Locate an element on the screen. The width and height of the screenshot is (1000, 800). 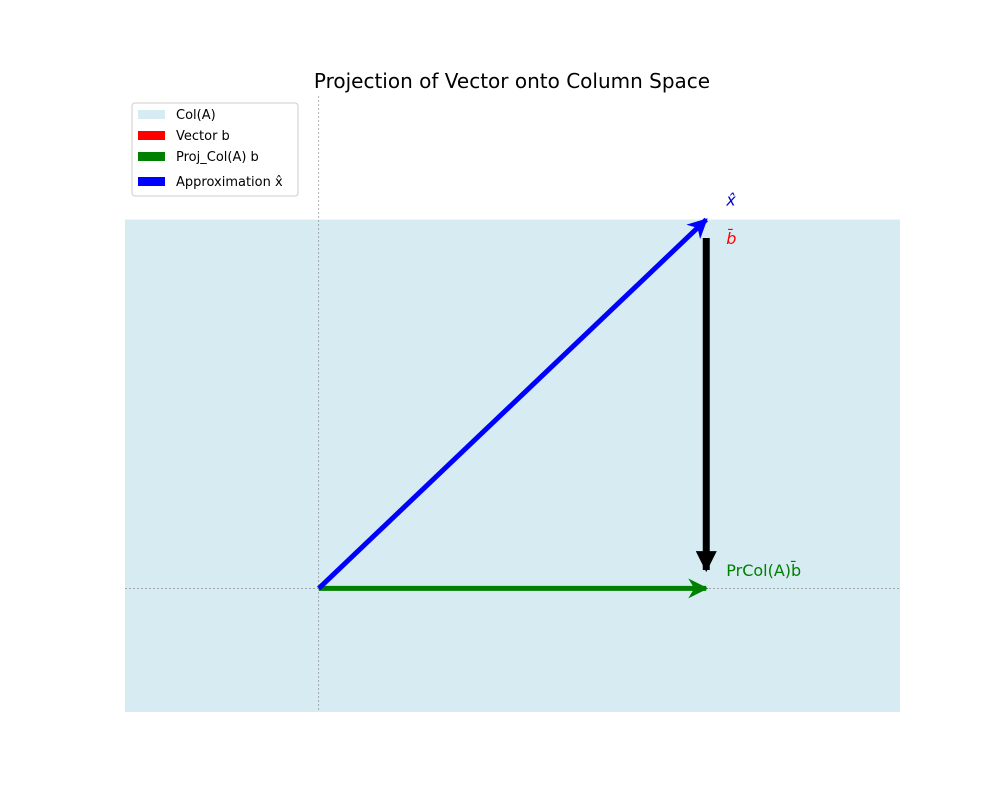
legend-box is located at coordinates (215, 149).